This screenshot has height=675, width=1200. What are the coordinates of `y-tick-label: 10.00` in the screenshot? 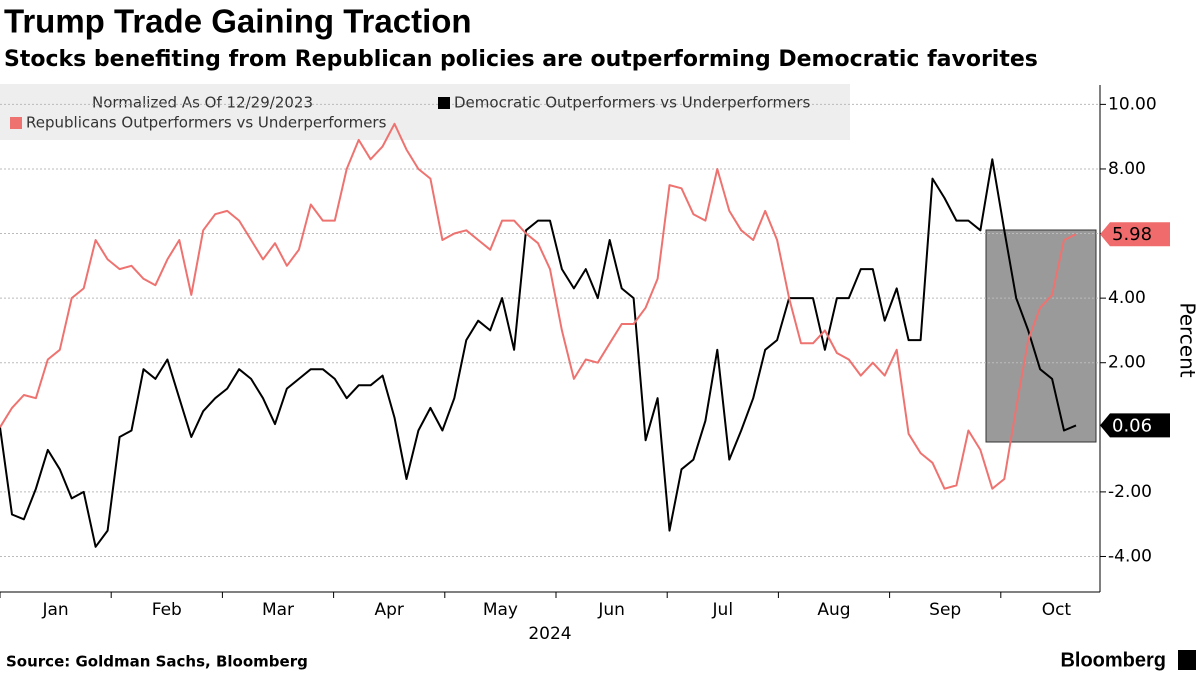 It's located at (1132, 104).